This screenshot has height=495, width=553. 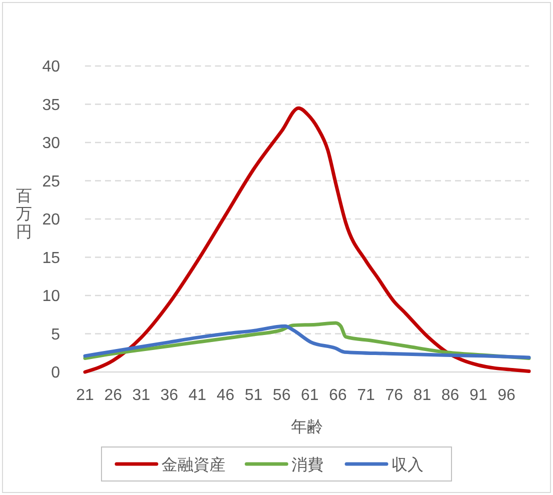 I want to click on x-tick-label: 61, so click(x=309, y=395).